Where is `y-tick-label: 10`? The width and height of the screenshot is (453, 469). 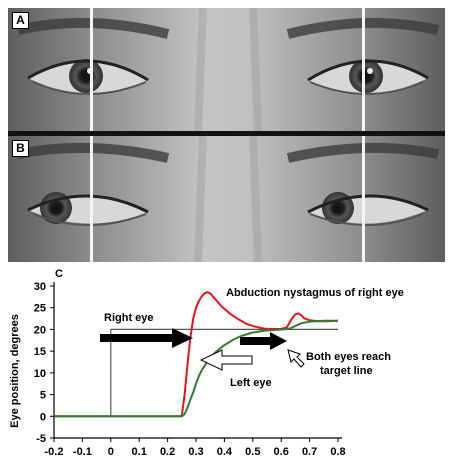 y-tick-label: 10 is located at coordinates (40, 374).